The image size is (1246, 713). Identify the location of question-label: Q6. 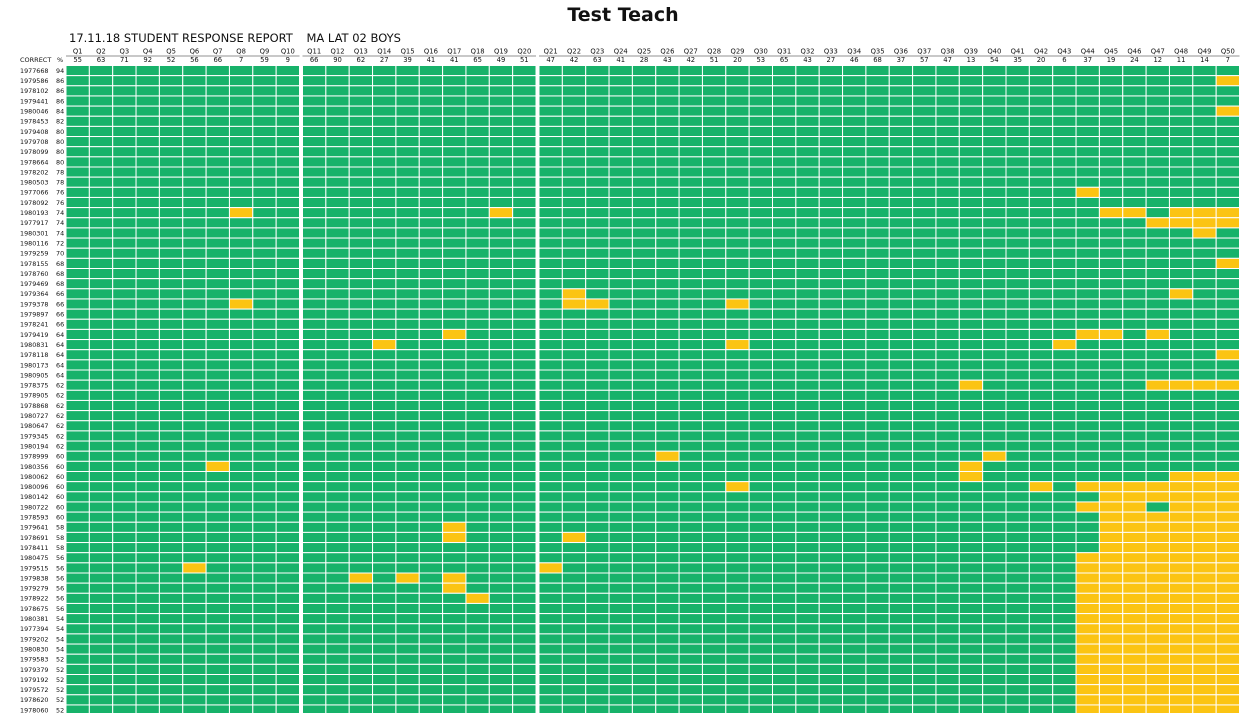
(195, 52).